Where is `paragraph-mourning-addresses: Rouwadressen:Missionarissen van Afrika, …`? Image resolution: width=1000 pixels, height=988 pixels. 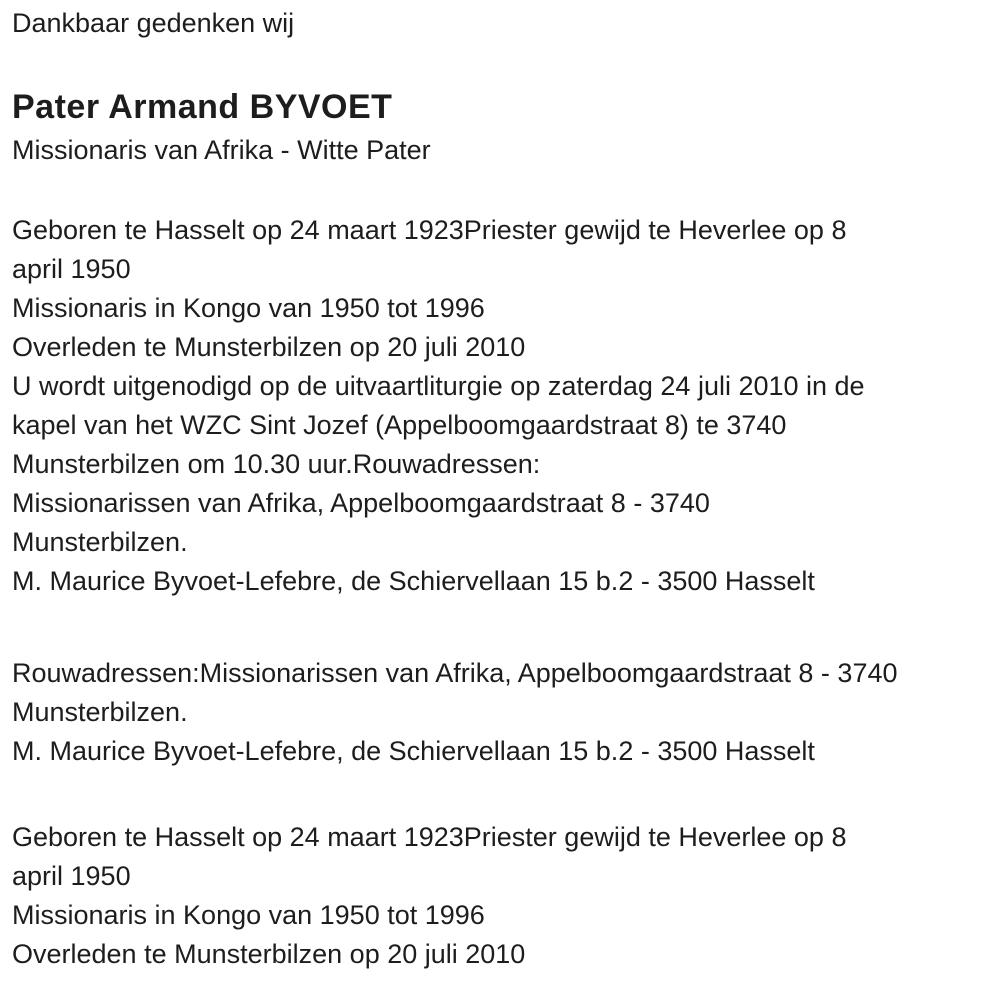 paragraph-mourning-addresses: Rouwadressen:Missionarissen van Afrika, … is located at coordinates (455, 712).